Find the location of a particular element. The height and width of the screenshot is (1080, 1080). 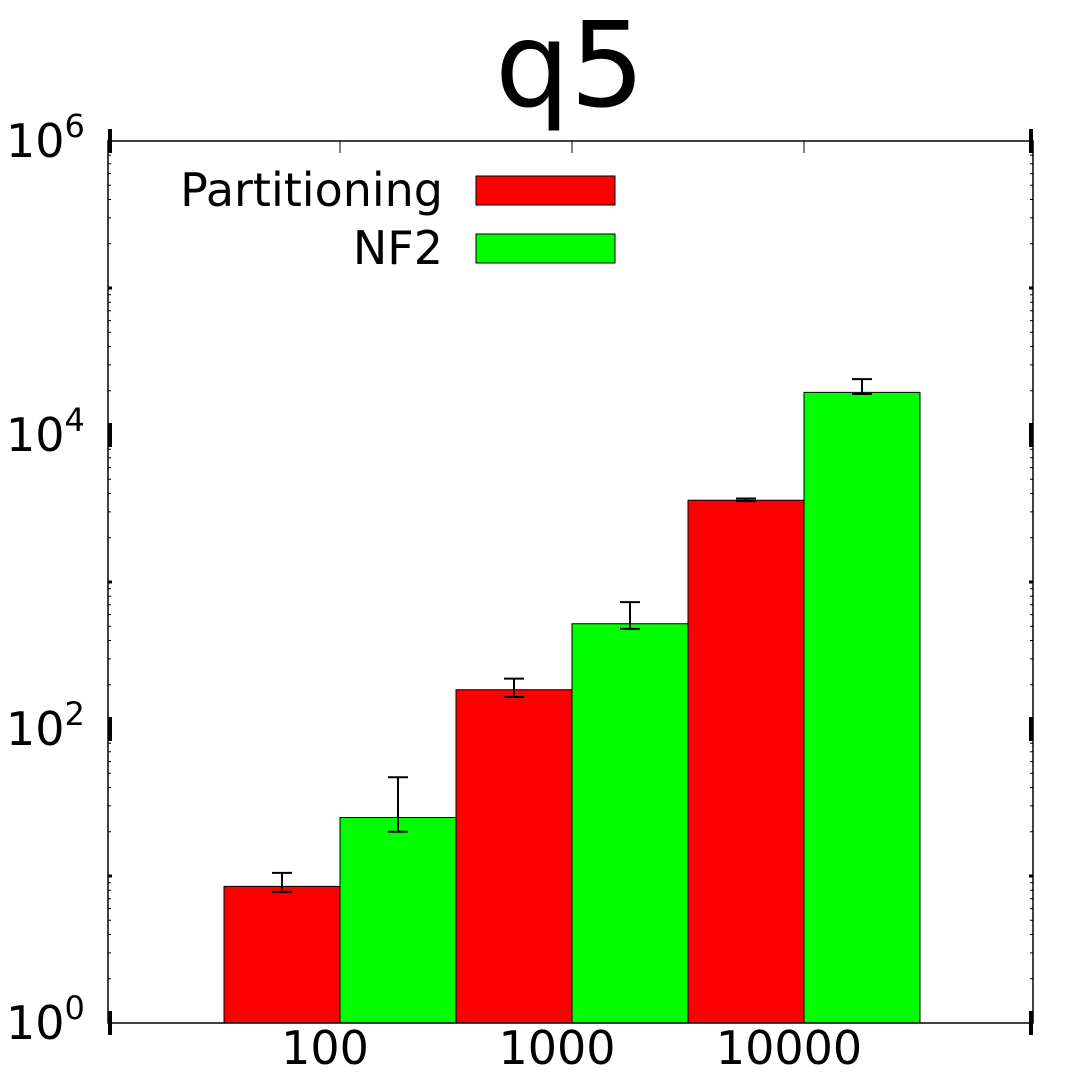

y-tick-labels: 10⁰ 10² 10⁴ 10⁶ is located at coordinates (45, 578).